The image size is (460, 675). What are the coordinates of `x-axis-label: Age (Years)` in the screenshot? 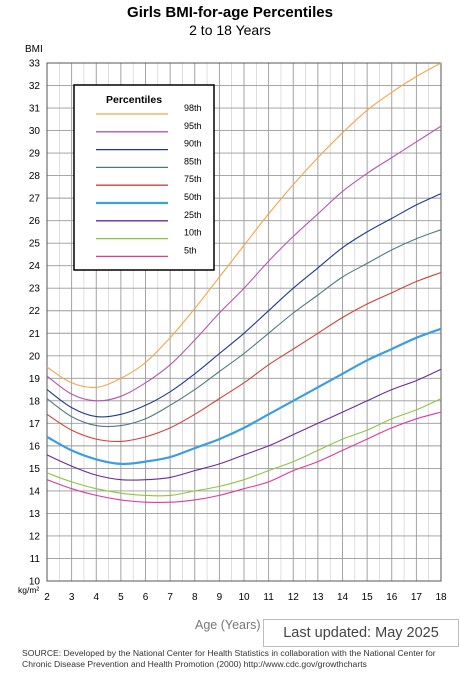 It's located at (228, 625).